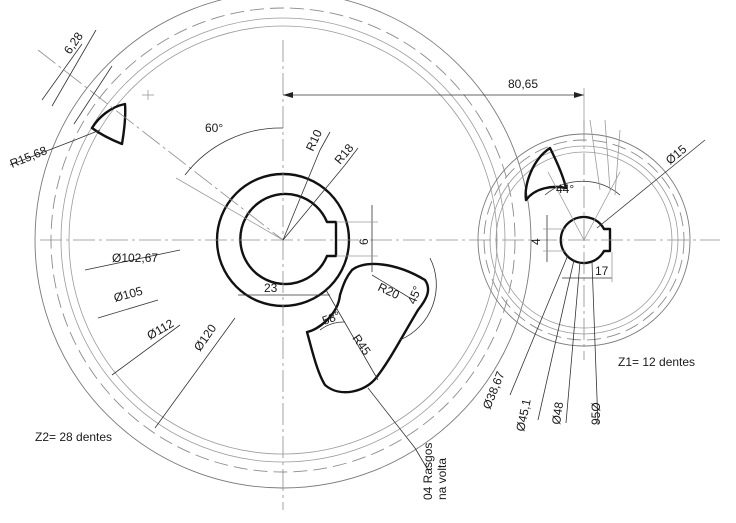 The height and width of the screenshot is (523, 736). What do you see at coordinates (314, 140) in the screenshot?
I see `label-r10: R10` at bounding box center [314, 140].